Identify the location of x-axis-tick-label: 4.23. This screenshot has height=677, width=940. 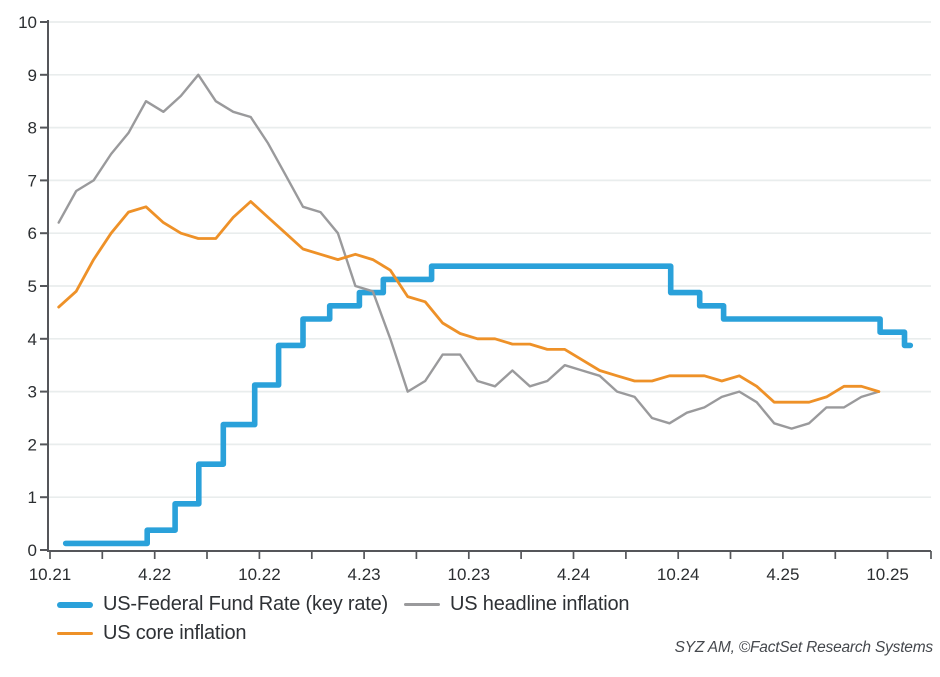
(364, 574).